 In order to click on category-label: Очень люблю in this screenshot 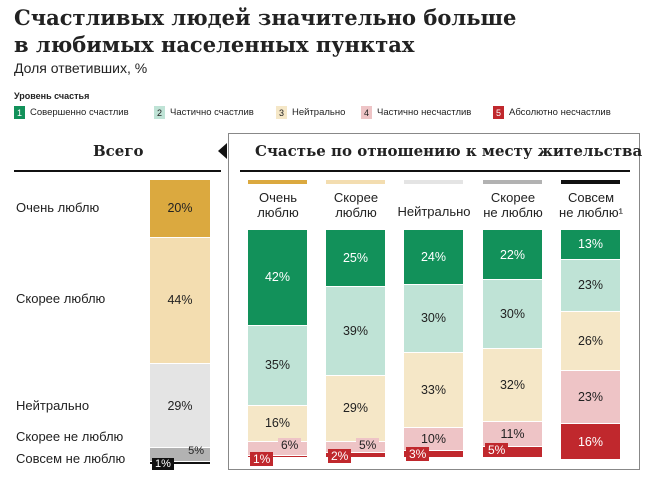, I will do `click(278, 205)`.